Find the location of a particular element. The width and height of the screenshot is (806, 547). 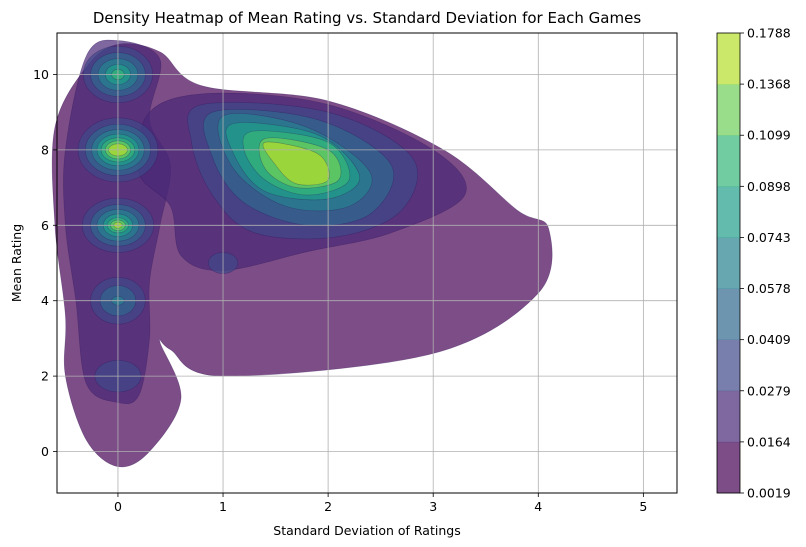

x-tick-label: 2 is located at coordinates (328, 506).